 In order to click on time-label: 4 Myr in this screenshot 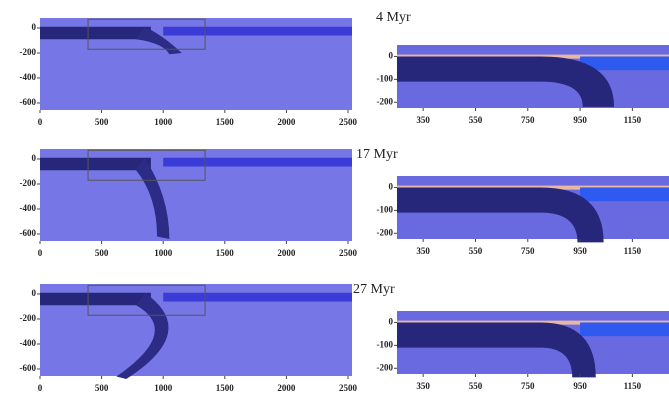, I will do `click(393, 17)`.